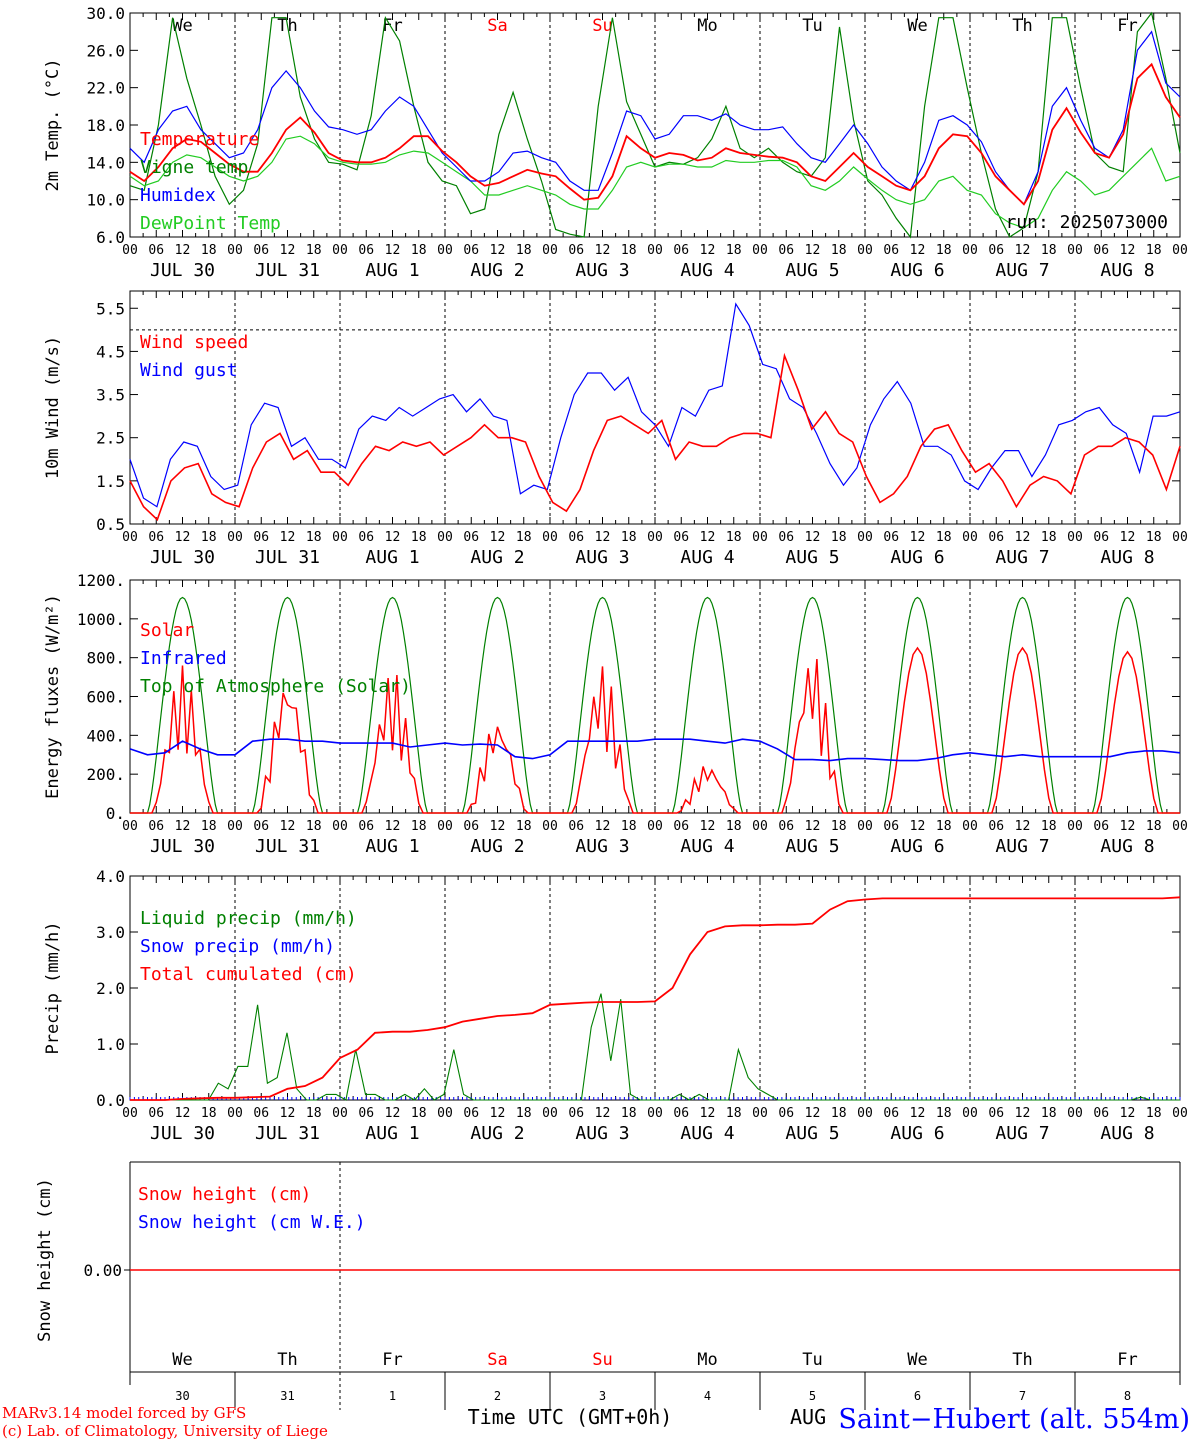  Describe the element at coordinates (707, 270) in the screenshot. I see `date-label: AUG 4` at that location.